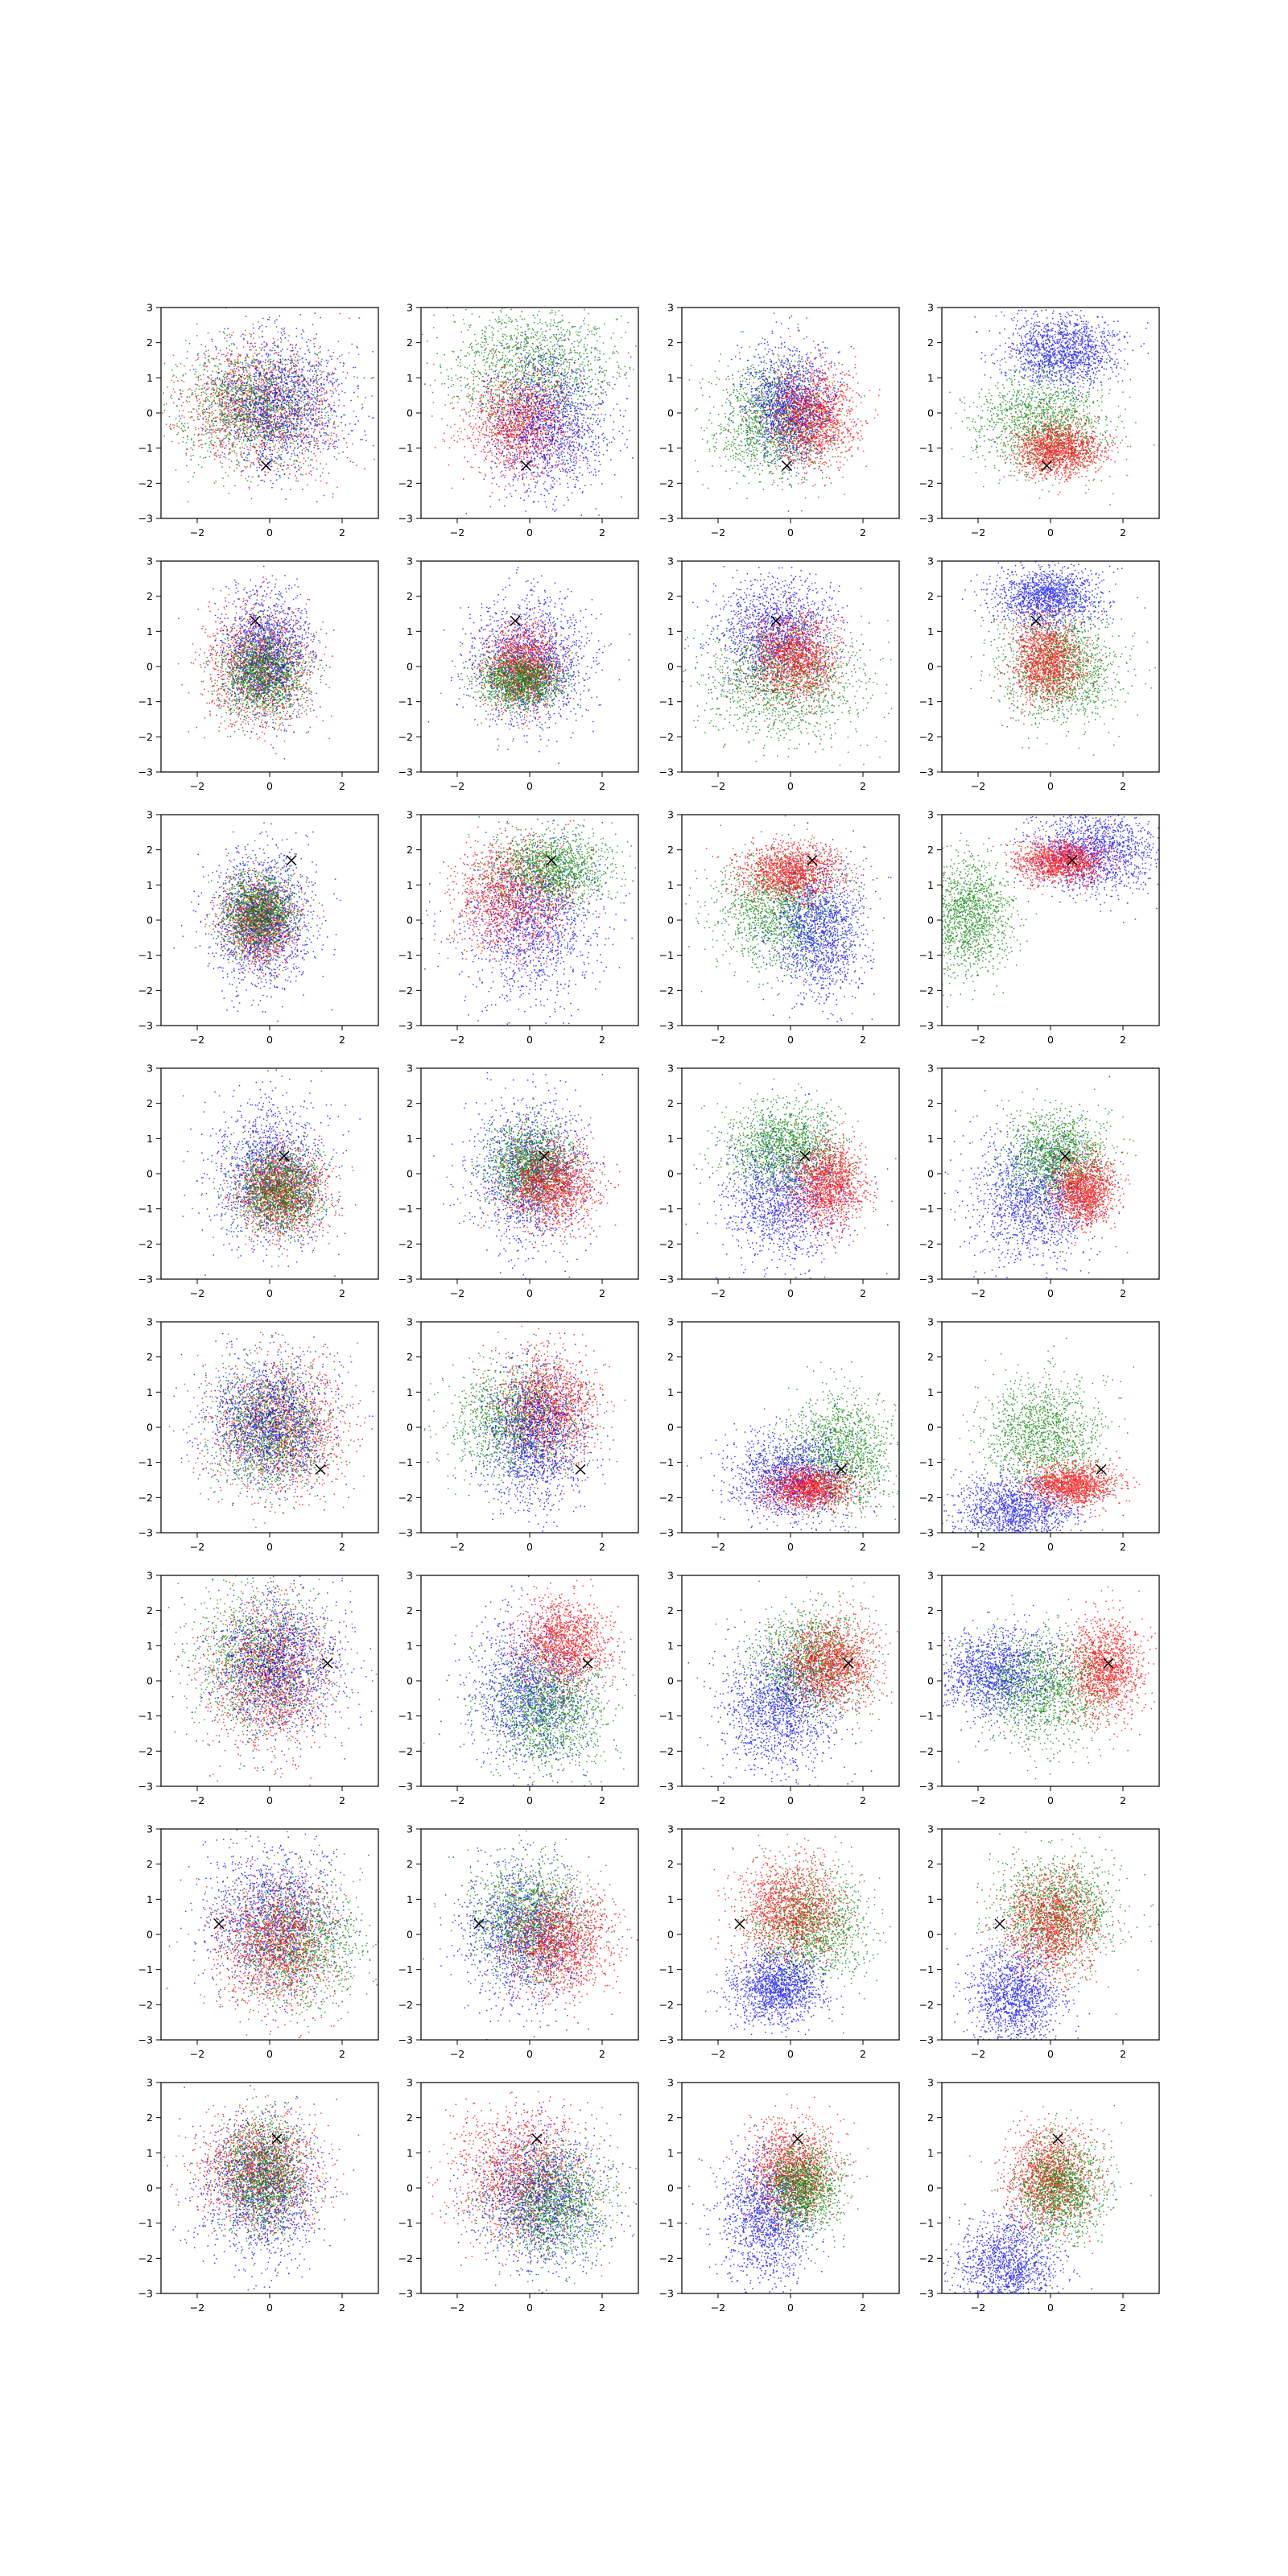 The height and width of the screenshot is (2576, 1288). Describe the element at coordinates (275, 1688) in the screenshot. I see `scatter-points-red` at that location.